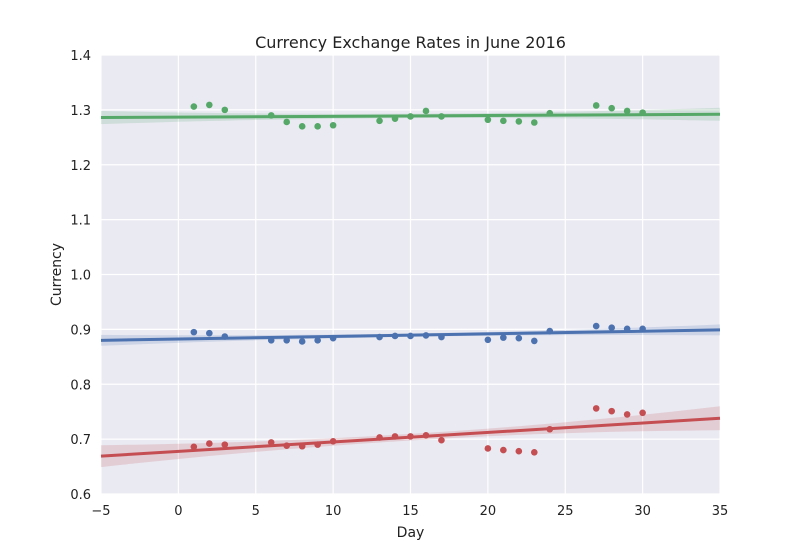 This screenshot has height=550, width=800. I want to click on x-tick-label: 20, so click(488, 511).